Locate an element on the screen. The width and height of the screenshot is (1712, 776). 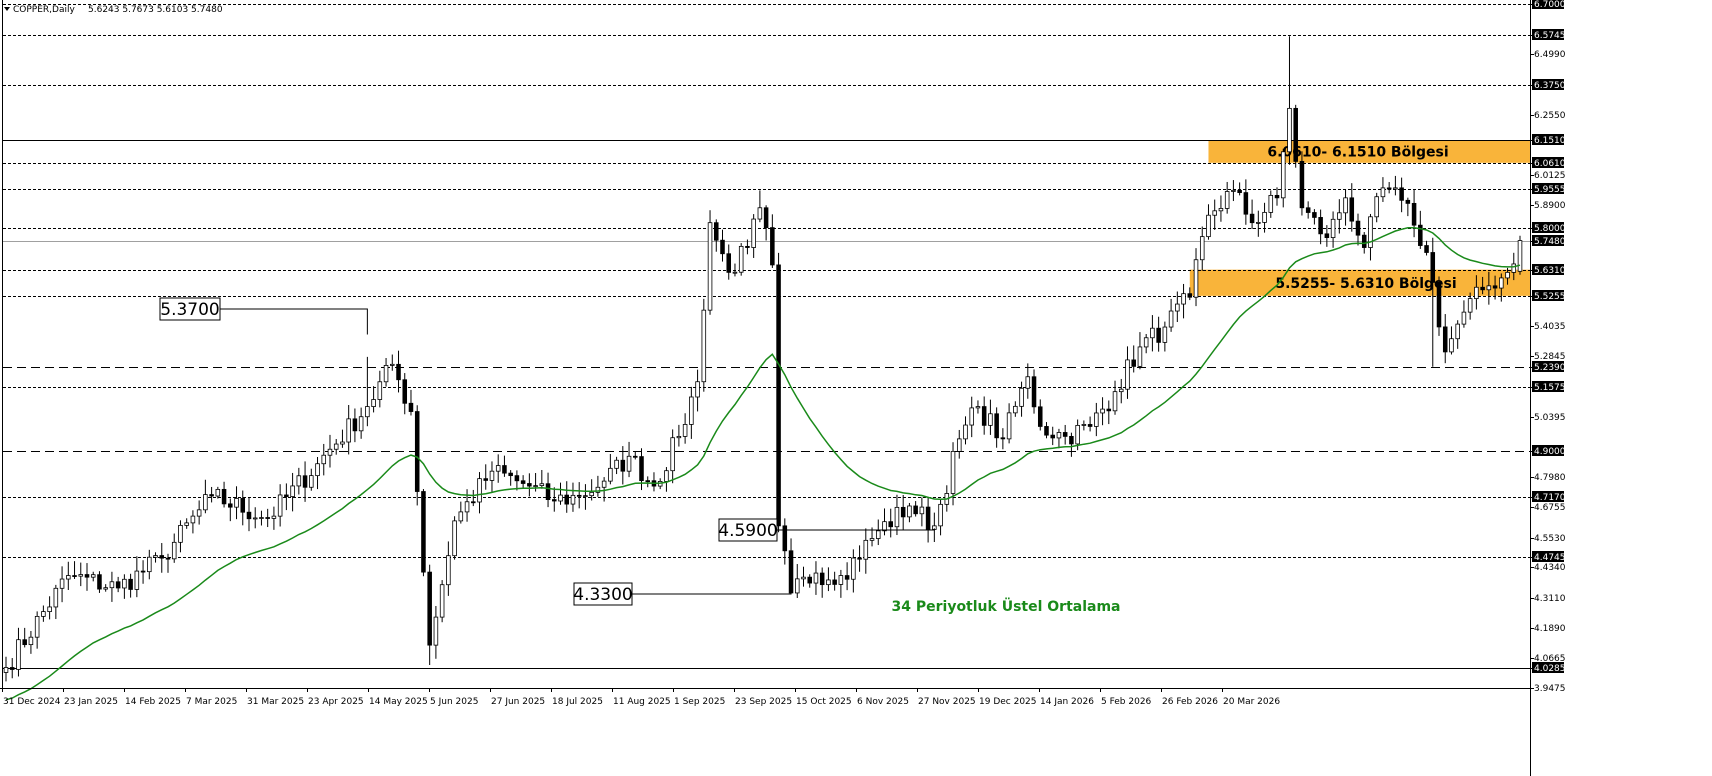
y-tick-label: 5.6310 is located at coordinates (1550, 271).